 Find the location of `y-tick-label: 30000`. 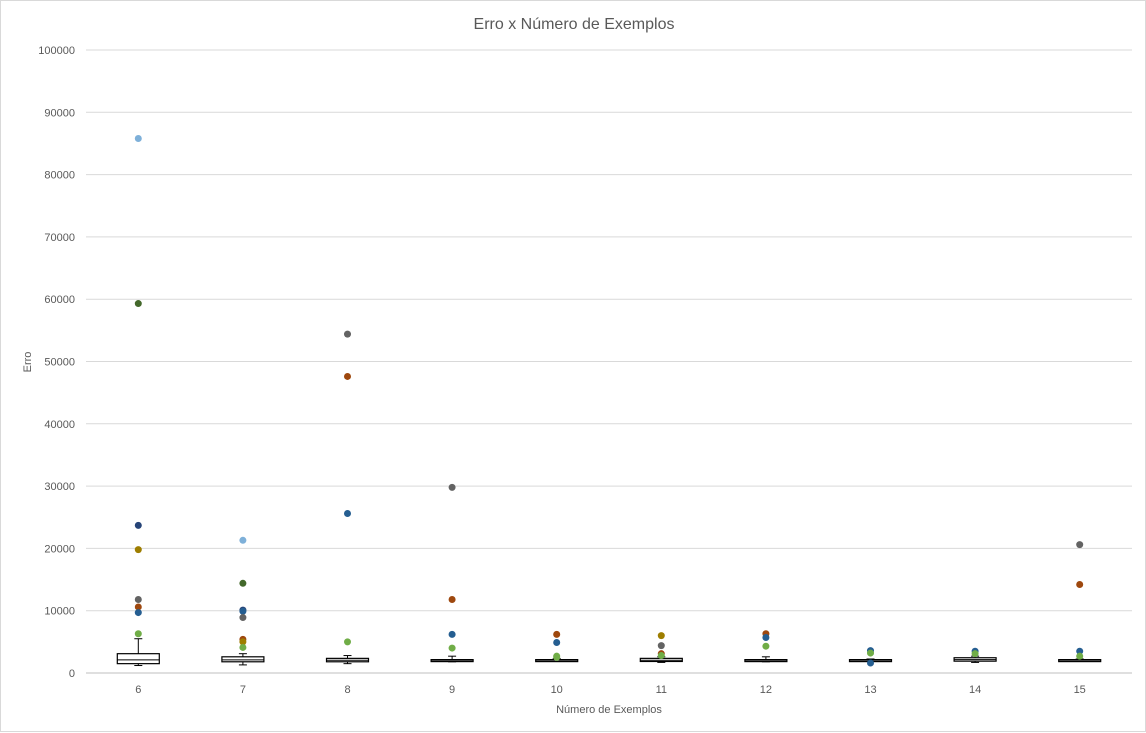

y-tick-label: 30000 is located at coordinates (59, 487).